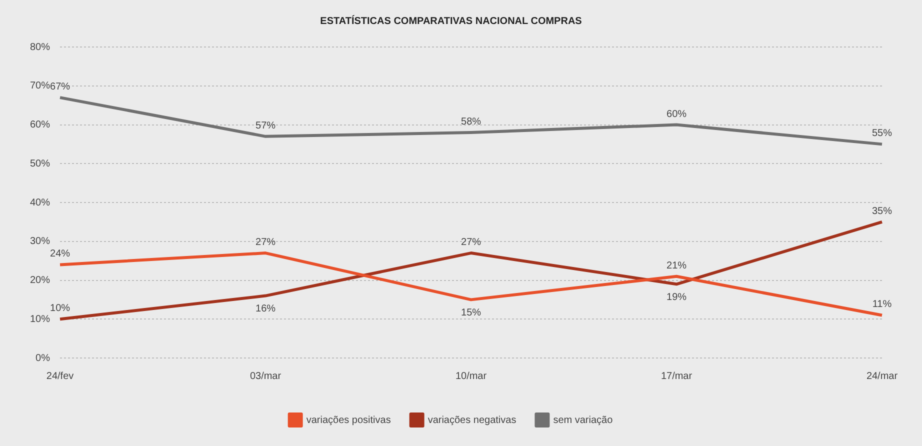  I want to click on y-tick-label: 30%, so click(40, 242).